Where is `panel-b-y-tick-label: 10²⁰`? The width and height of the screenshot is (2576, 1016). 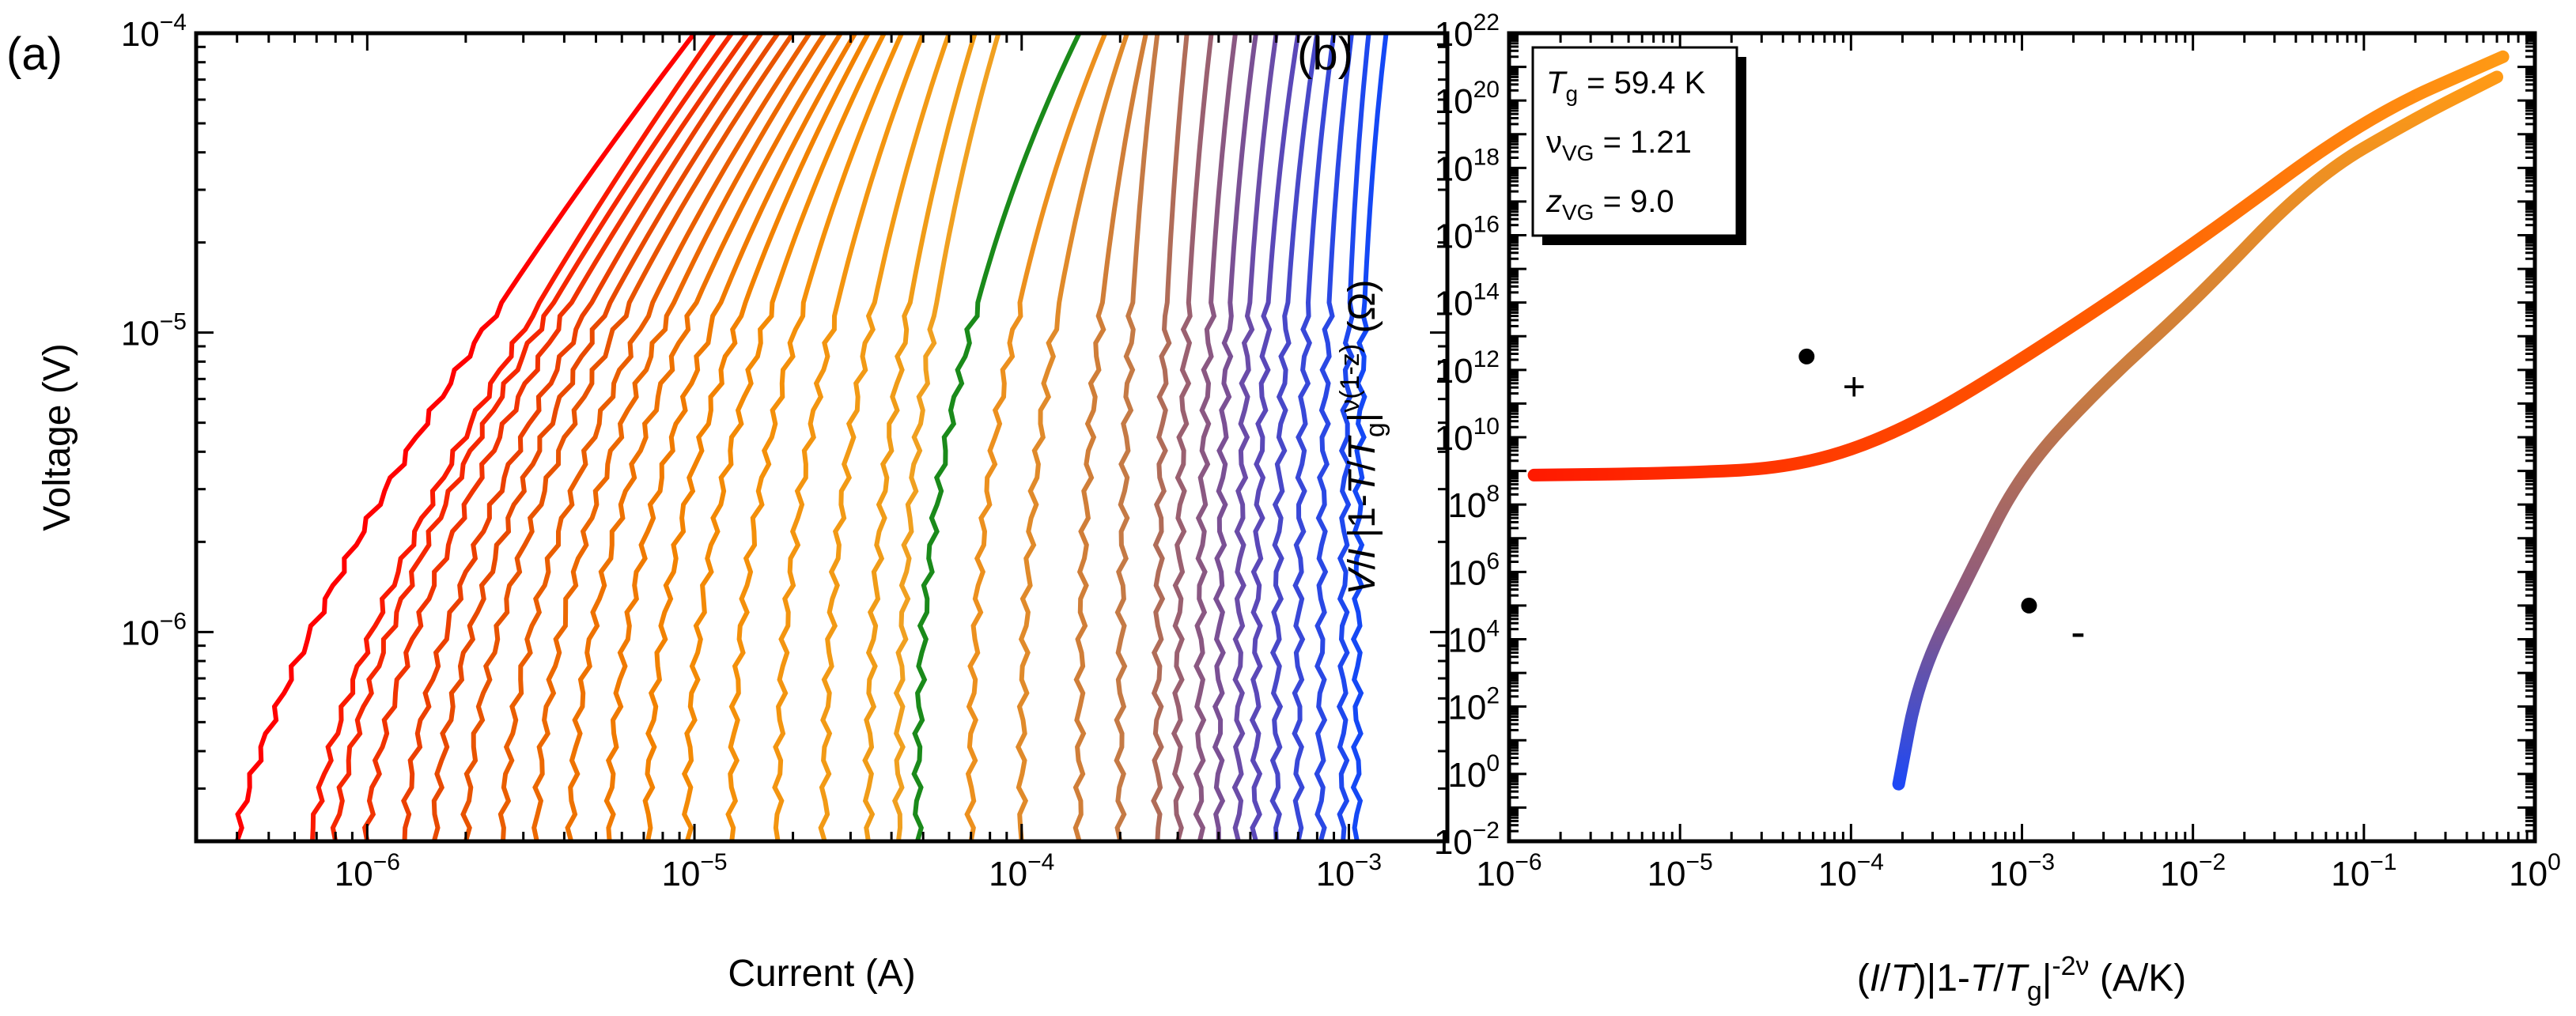
panel-b-y-tick-label: 10²⁰ is located at coordinates (1468, 99).